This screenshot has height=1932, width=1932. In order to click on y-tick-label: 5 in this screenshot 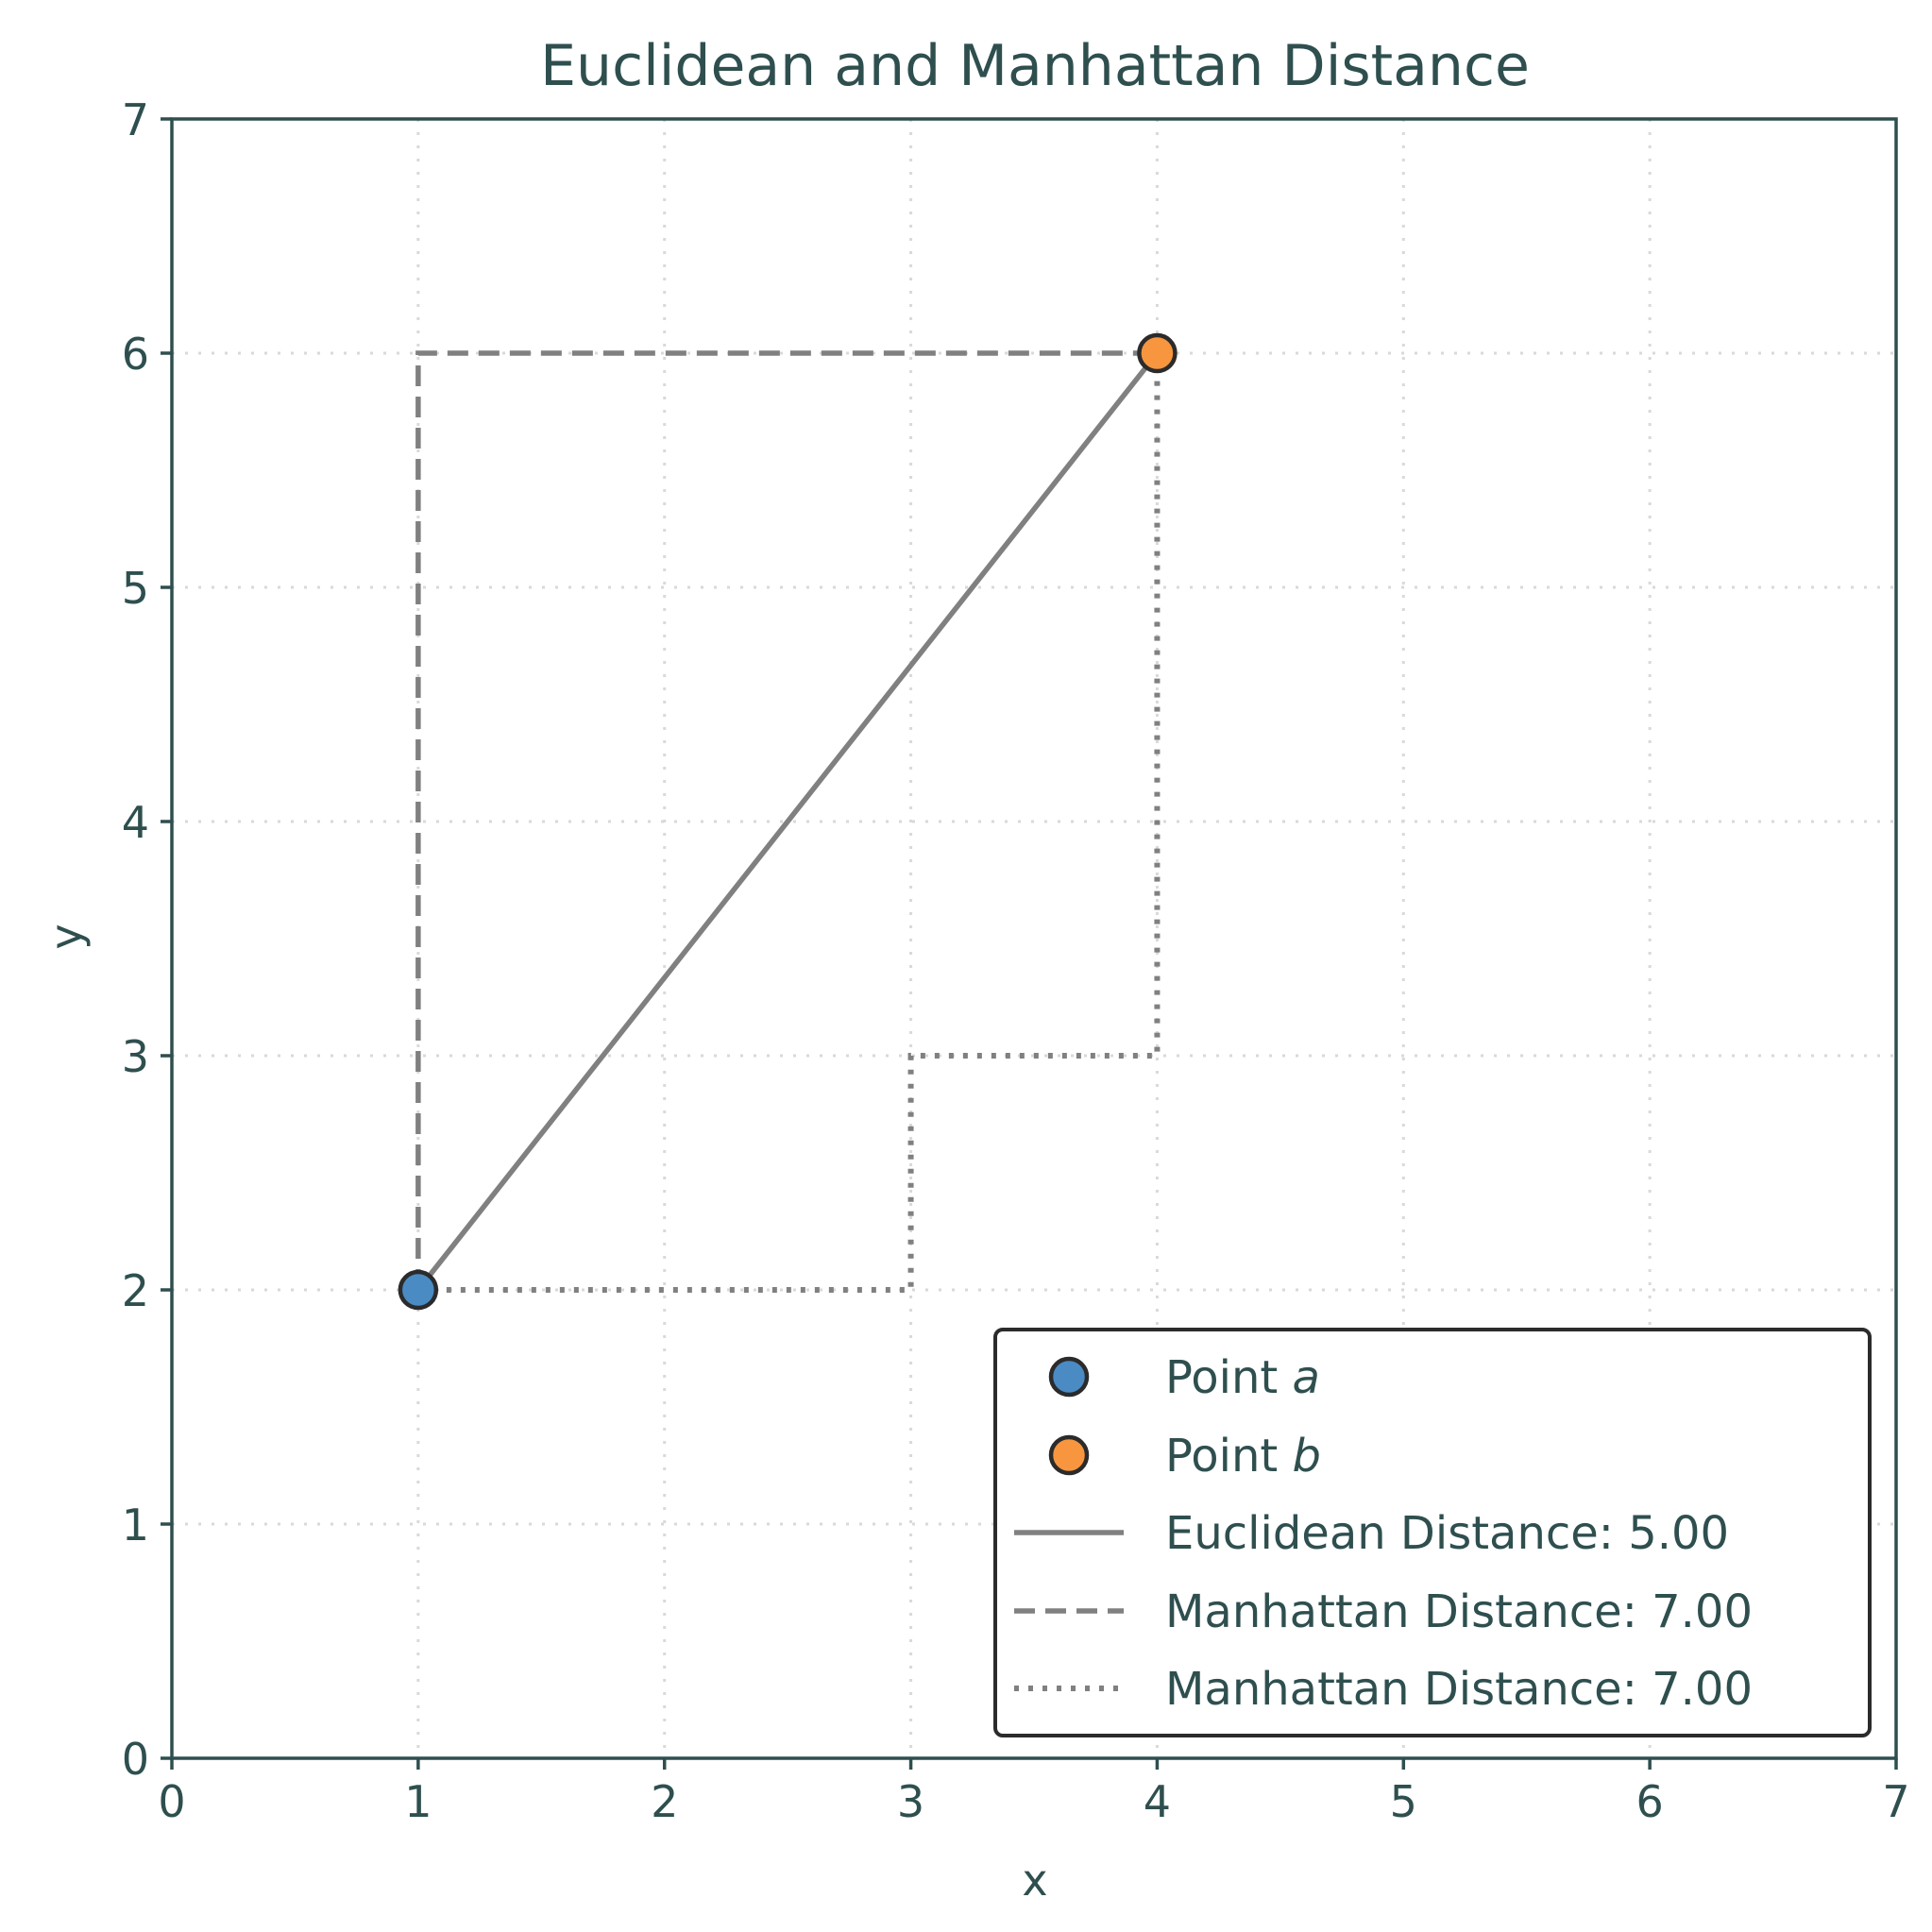, I will do `click(135, 588)`.